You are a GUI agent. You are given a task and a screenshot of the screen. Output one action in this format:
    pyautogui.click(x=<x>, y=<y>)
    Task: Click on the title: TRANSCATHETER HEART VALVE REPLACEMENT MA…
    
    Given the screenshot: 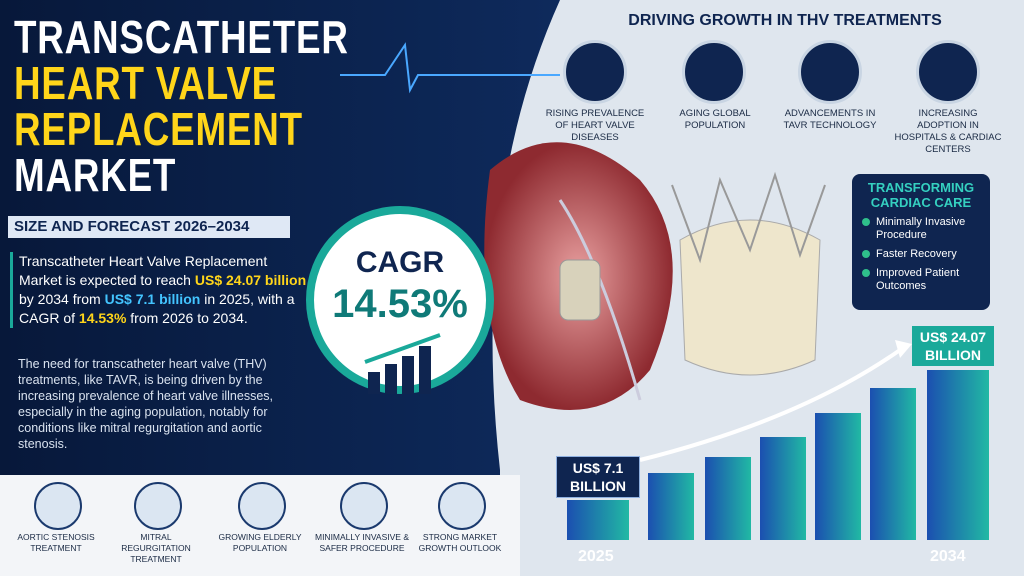 What is the action you would take?
    pyautogui.click(x=223, y=106)
    